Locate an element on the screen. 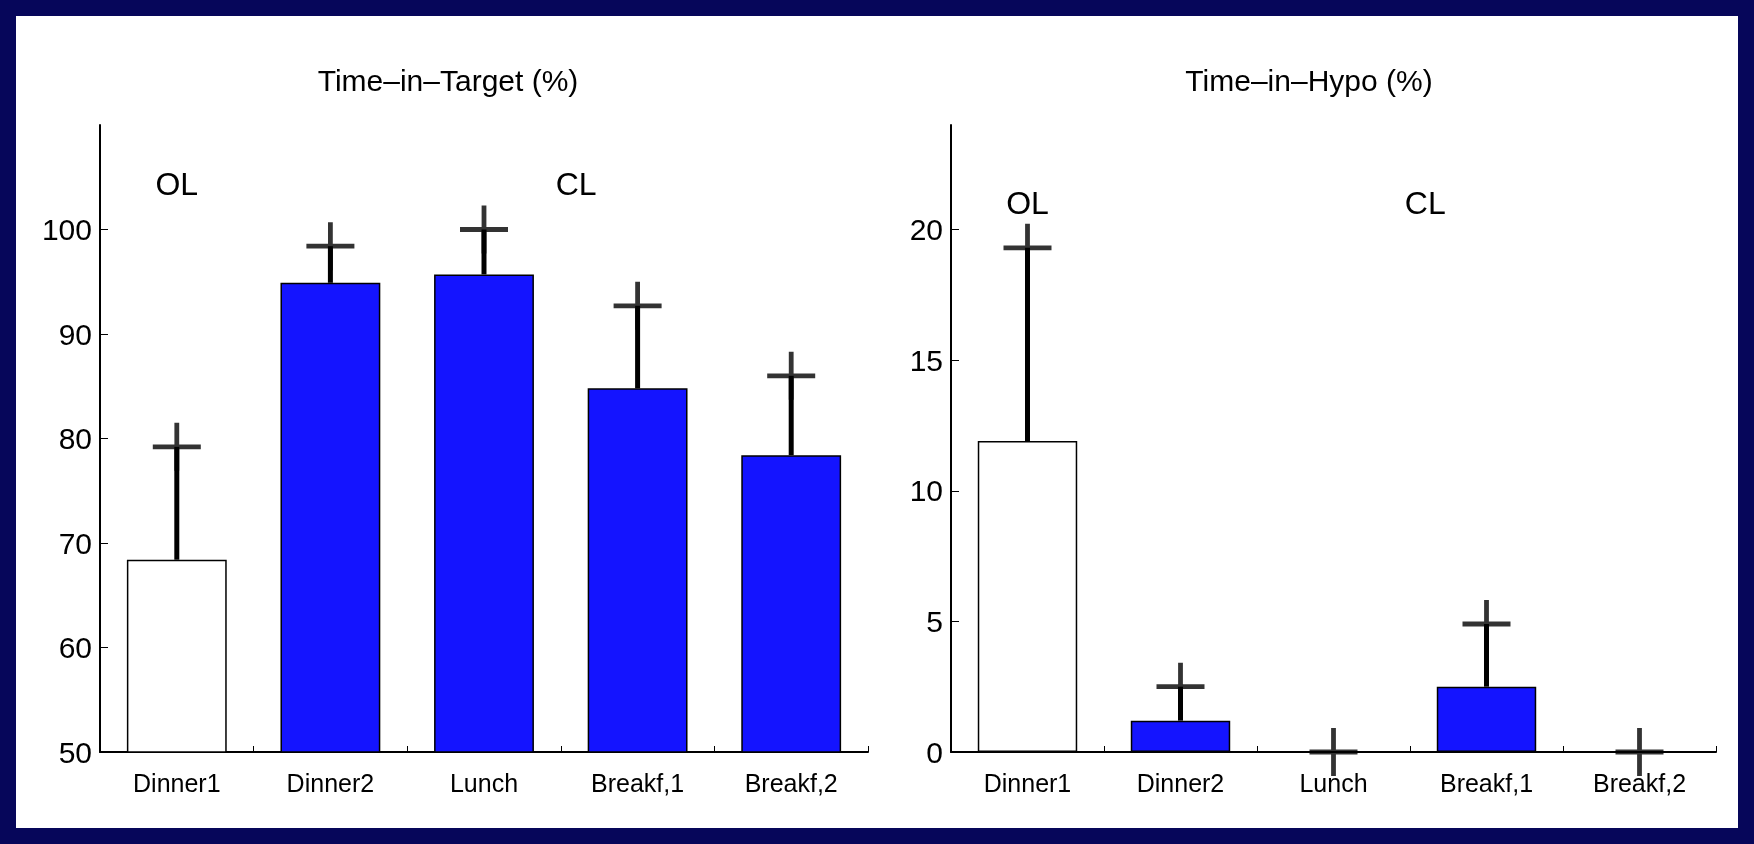  y-tick-label: 5 is located at coordinates (934, 621).